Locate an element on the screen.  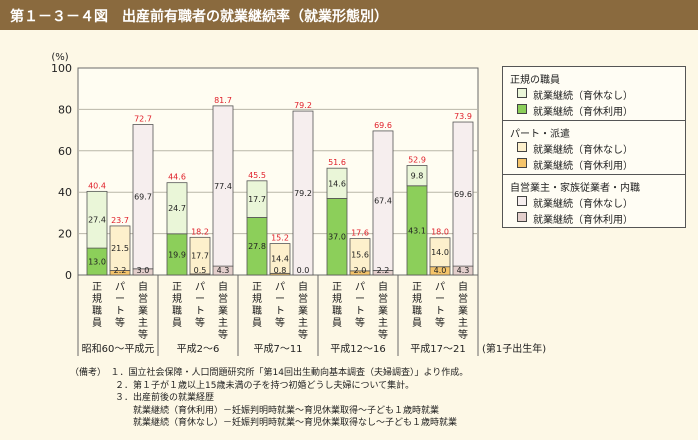
data-label-without-leave: 14.0 is located at coordinates (440, 252).